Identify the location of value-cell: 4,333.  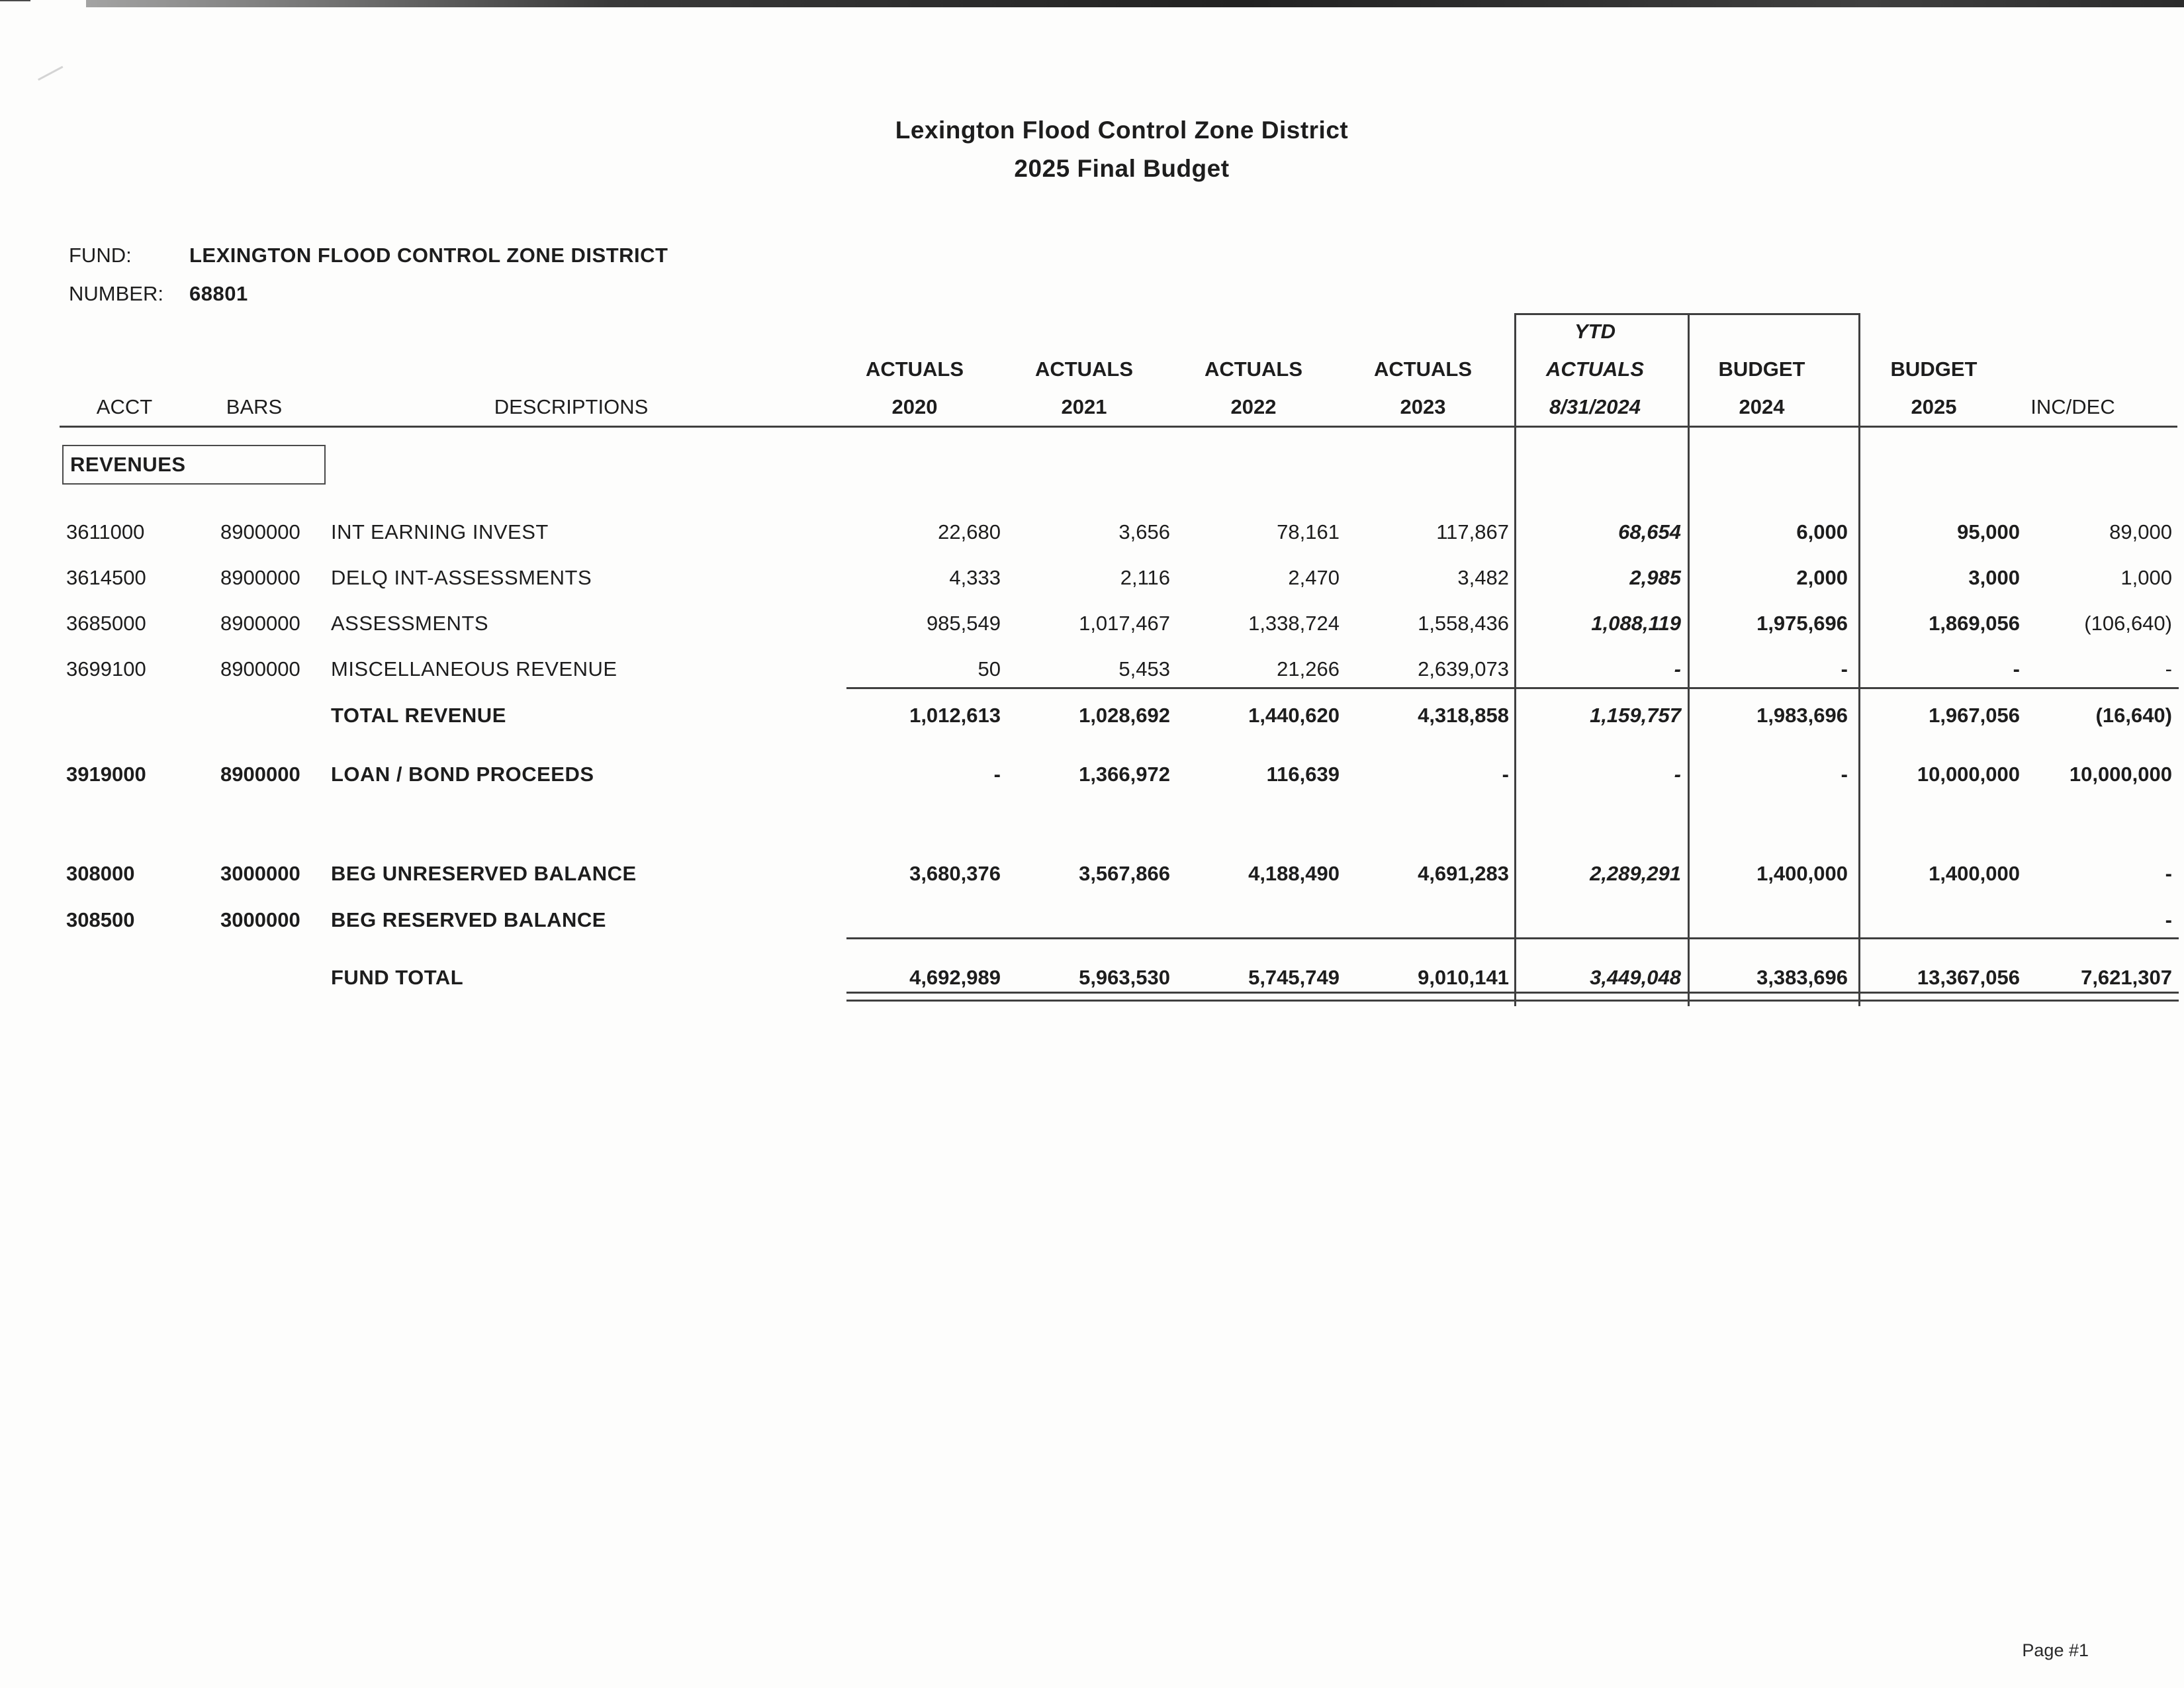
(975, 577).